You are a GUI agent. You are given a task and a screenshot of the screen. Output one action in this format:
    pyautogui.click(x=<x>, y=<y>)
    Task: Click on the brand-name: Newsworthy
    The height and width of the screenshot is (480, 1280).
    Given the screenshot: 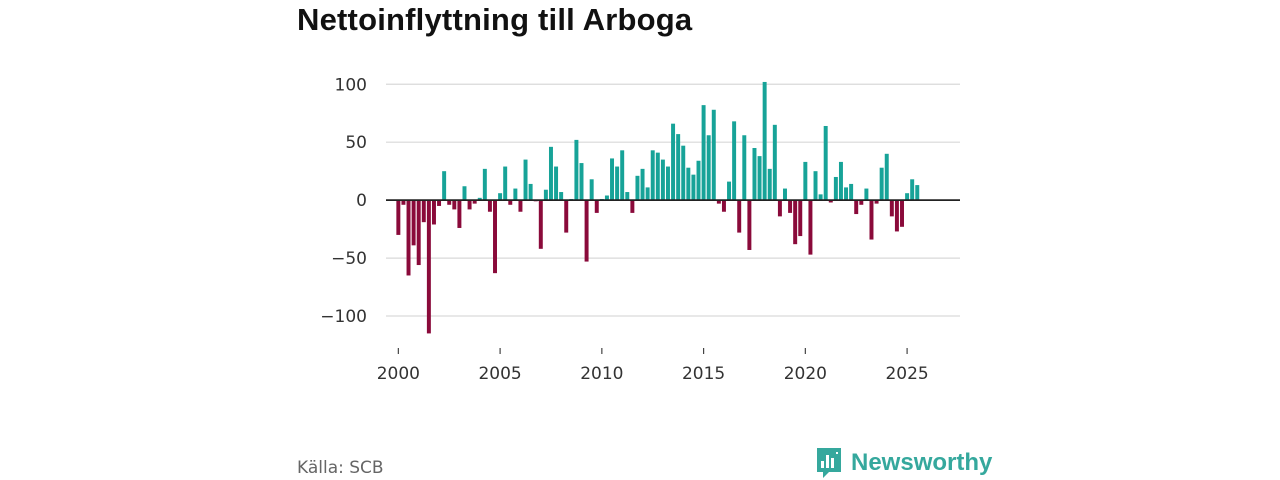 What is the action you would take?
    pyautogui.click(x=922, y=462)
    